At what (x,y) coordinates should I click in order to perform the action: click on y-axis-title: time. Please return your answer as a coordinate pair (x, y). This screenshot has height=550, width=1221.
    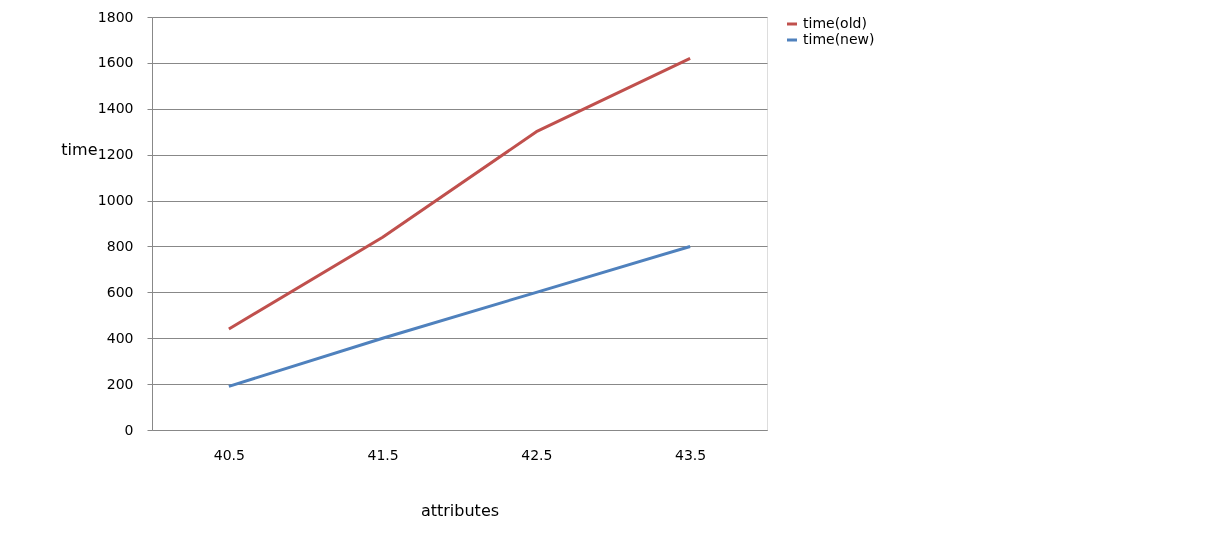
    Looking at the image, I should click on (79, 149).